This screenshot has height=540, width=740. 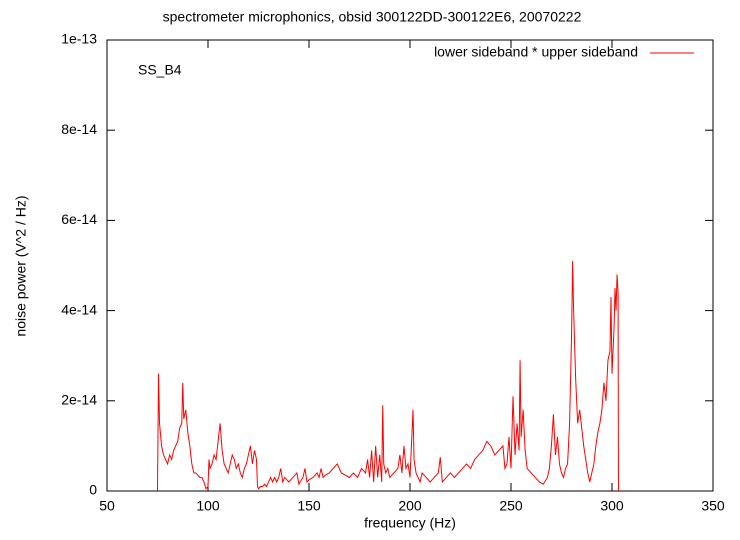 What do you see at coordinates (309, 506) in the screenshot?
I see `x-tick-label: 150` at bounding box center [309, 506].